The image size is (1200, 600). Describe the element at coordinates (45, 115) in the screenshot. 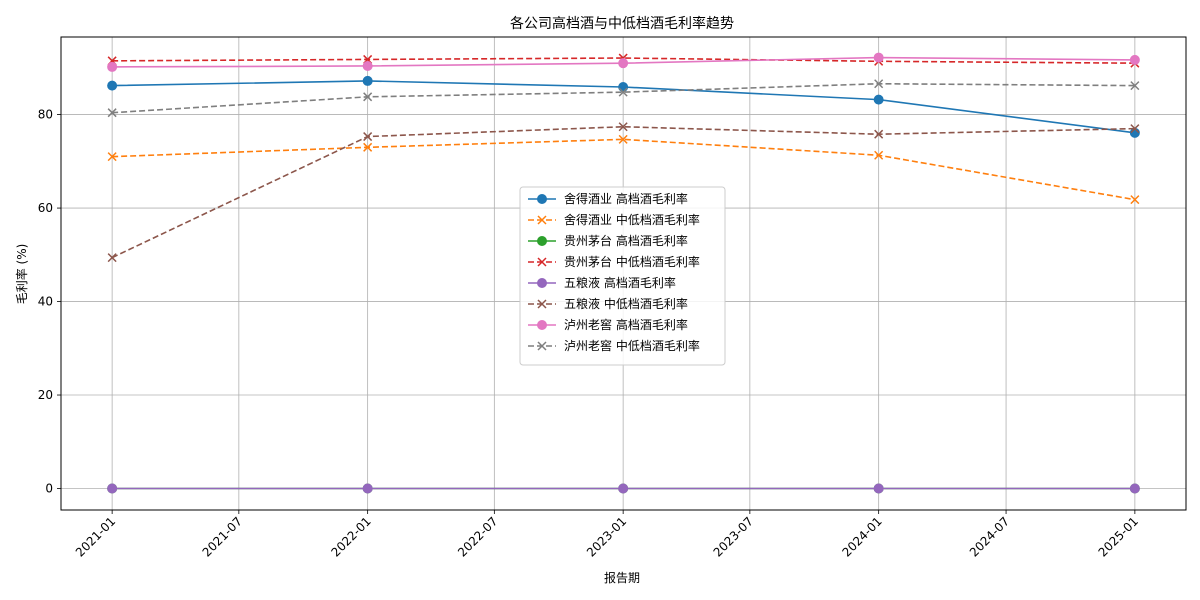

I see `y-tick-label: 80` at that location.